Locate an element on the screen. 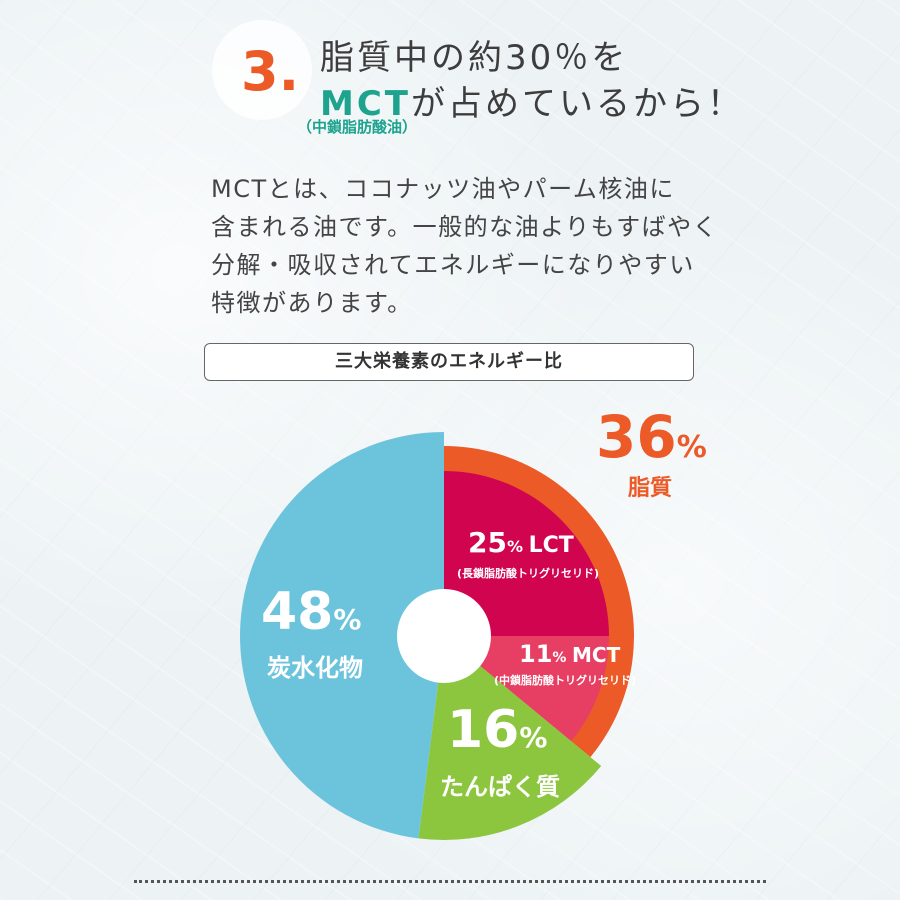 This screenshot has height=900, width=900. mct-label: 11% MCT is located at coordinates (569, 654).